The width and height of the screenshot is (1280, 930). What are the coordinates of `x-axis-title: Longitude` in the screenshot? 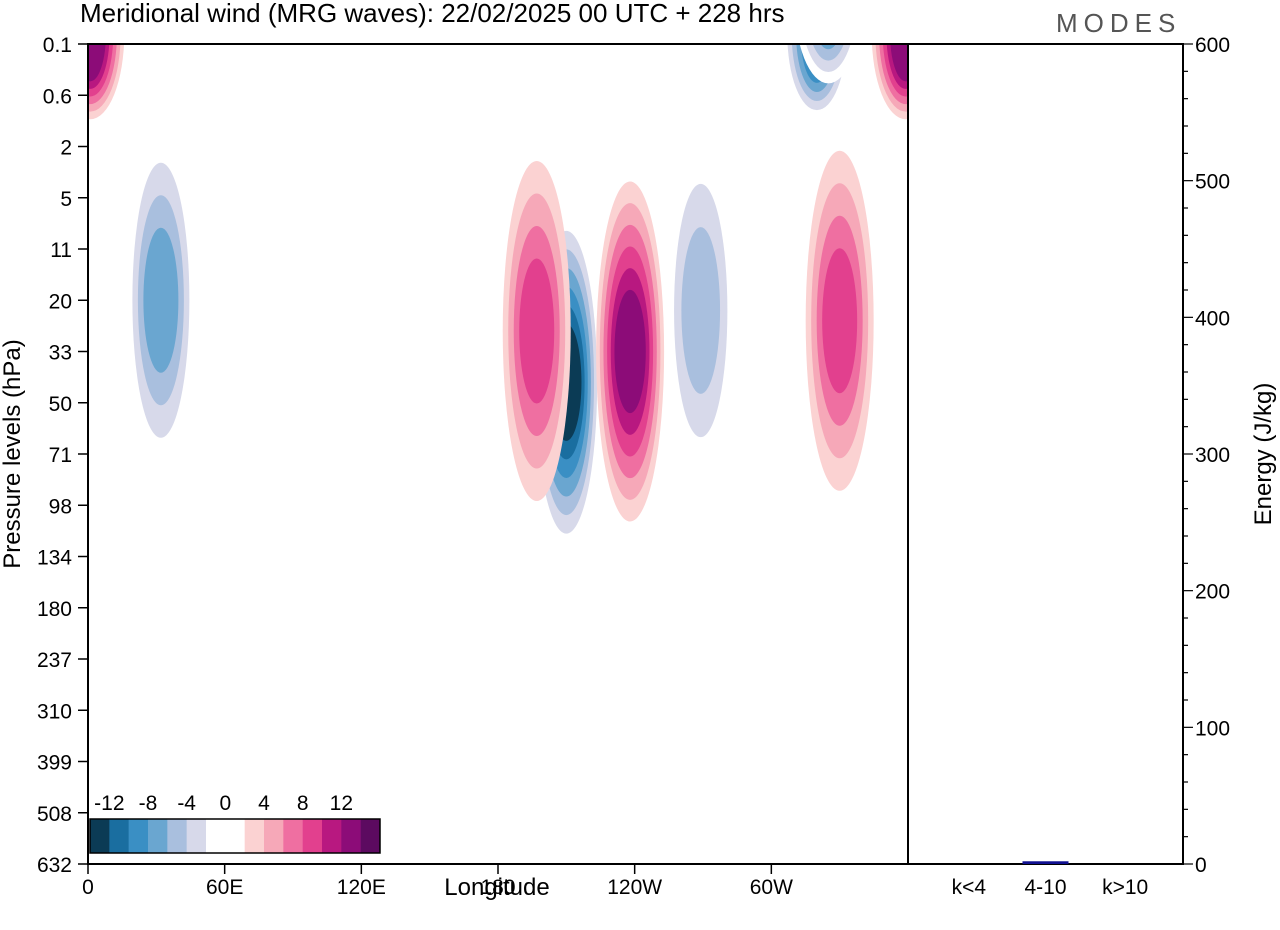 It's located at (496, 887).